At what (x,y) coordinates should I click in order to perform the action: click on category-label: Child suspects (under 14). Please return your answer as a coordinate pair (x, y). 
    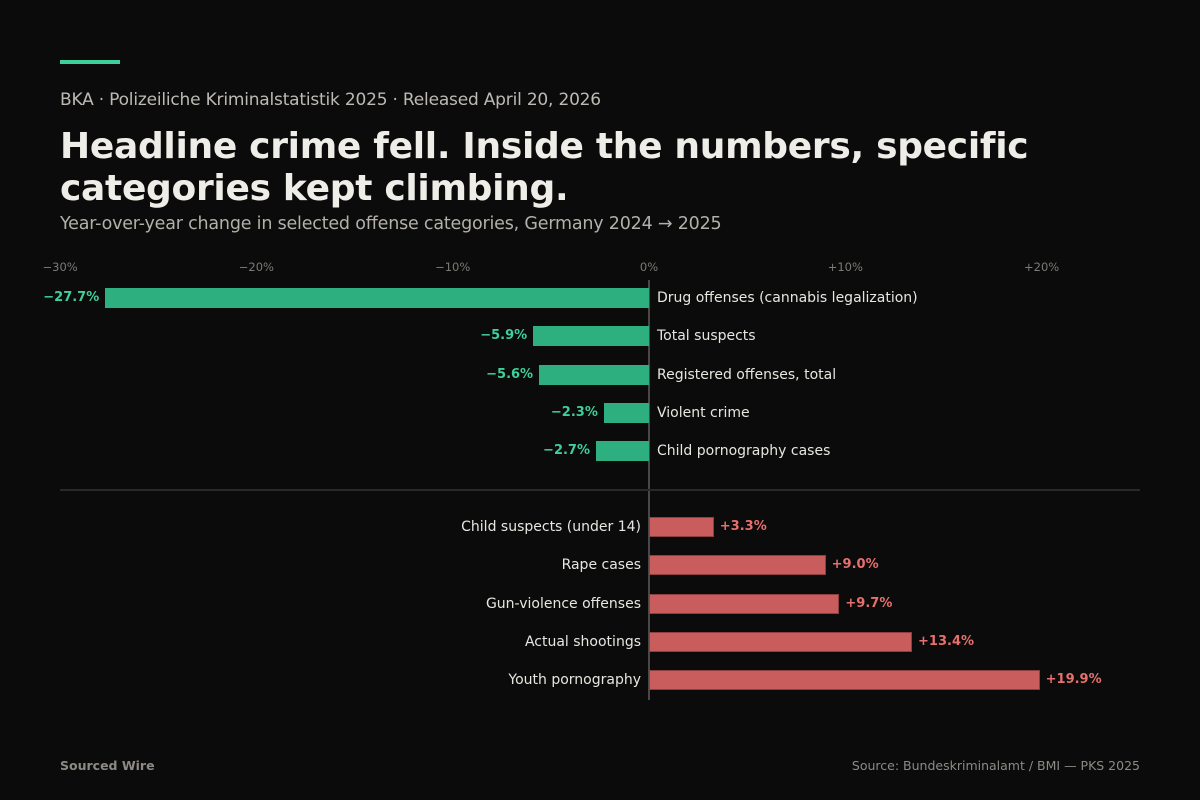
    Looking at the image, I should click on (551, 527).